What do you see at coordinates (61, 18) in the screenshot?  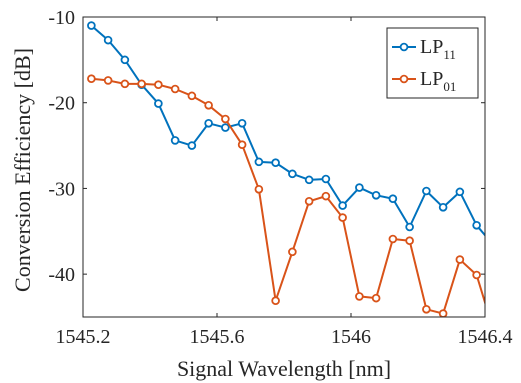 I see `y-tick-label: -10` at bounding box center [61, 18].